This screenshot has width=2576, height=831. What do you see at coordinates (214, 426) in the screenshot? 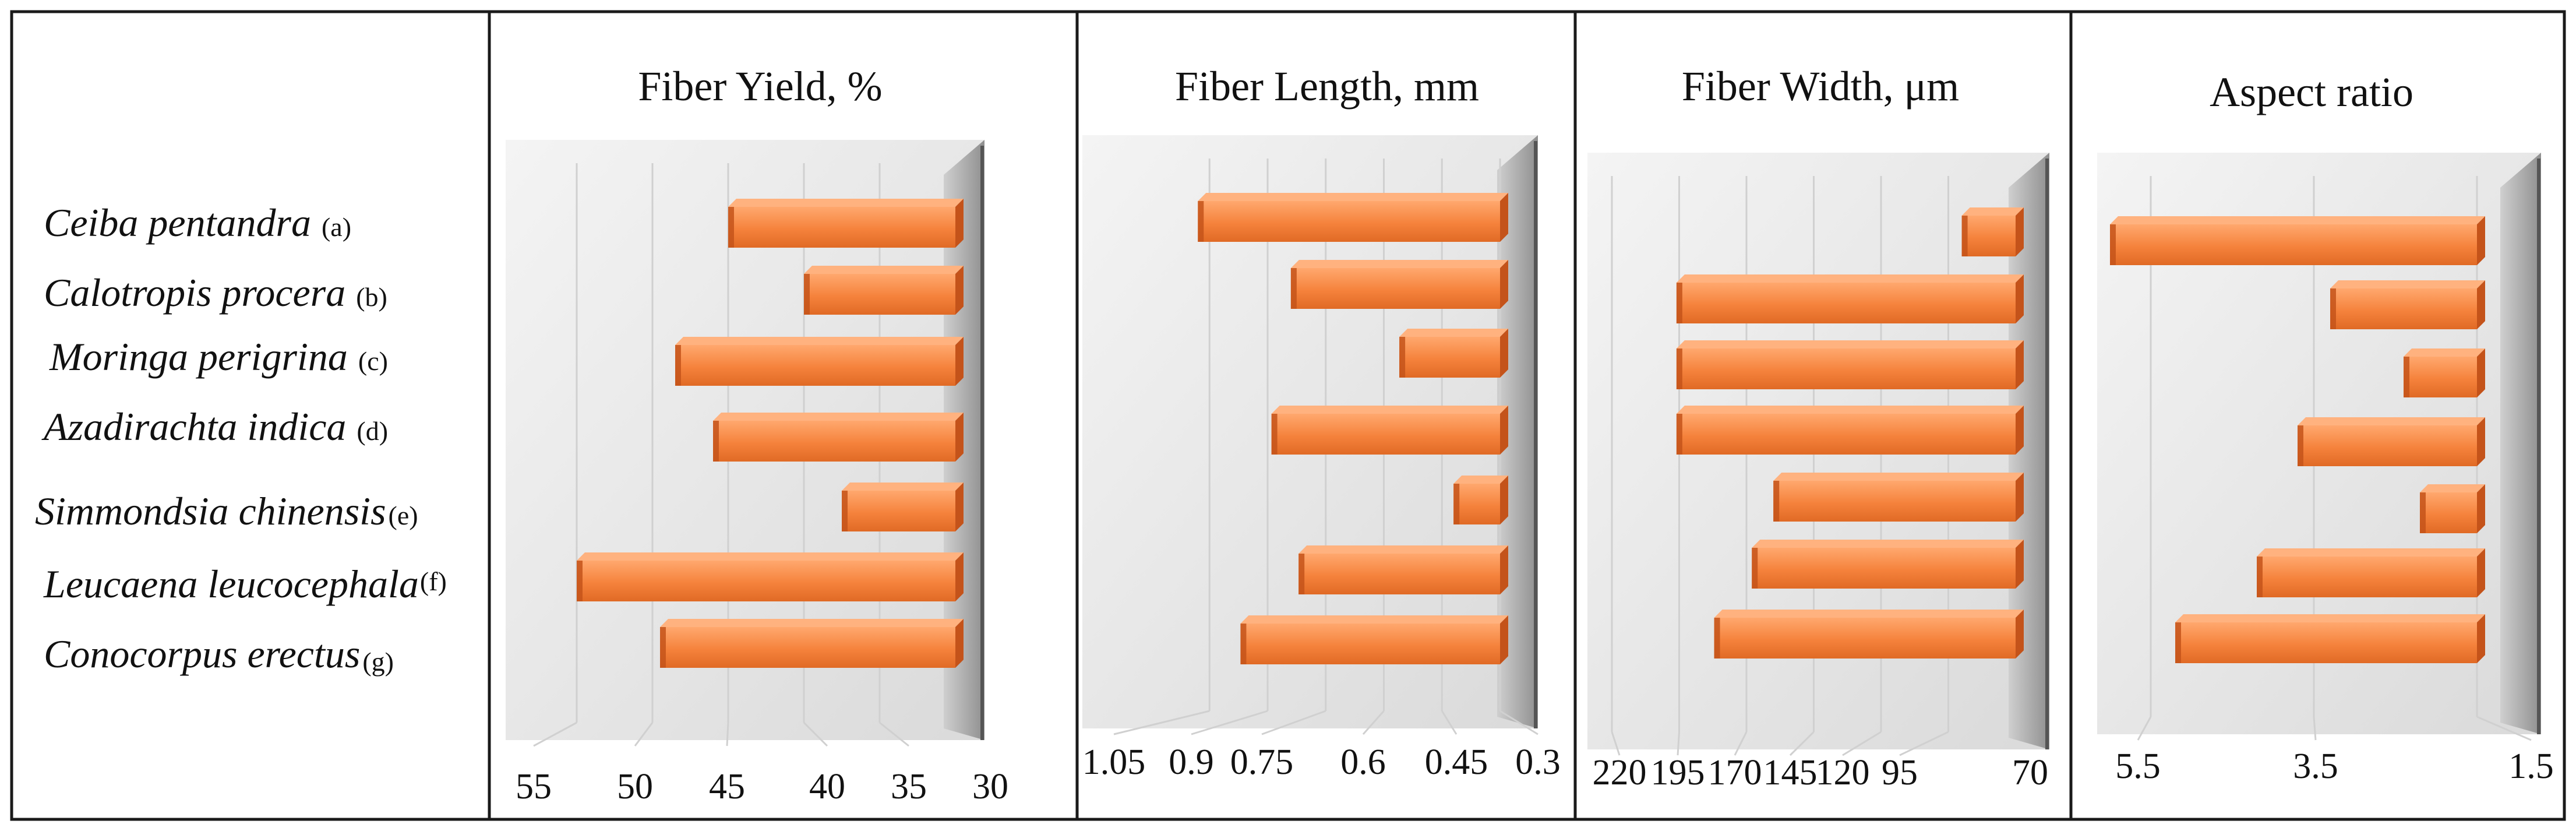
I see `species-label-azadirachta: Azadirachta indica (d)` at bounding box center [214, 426].